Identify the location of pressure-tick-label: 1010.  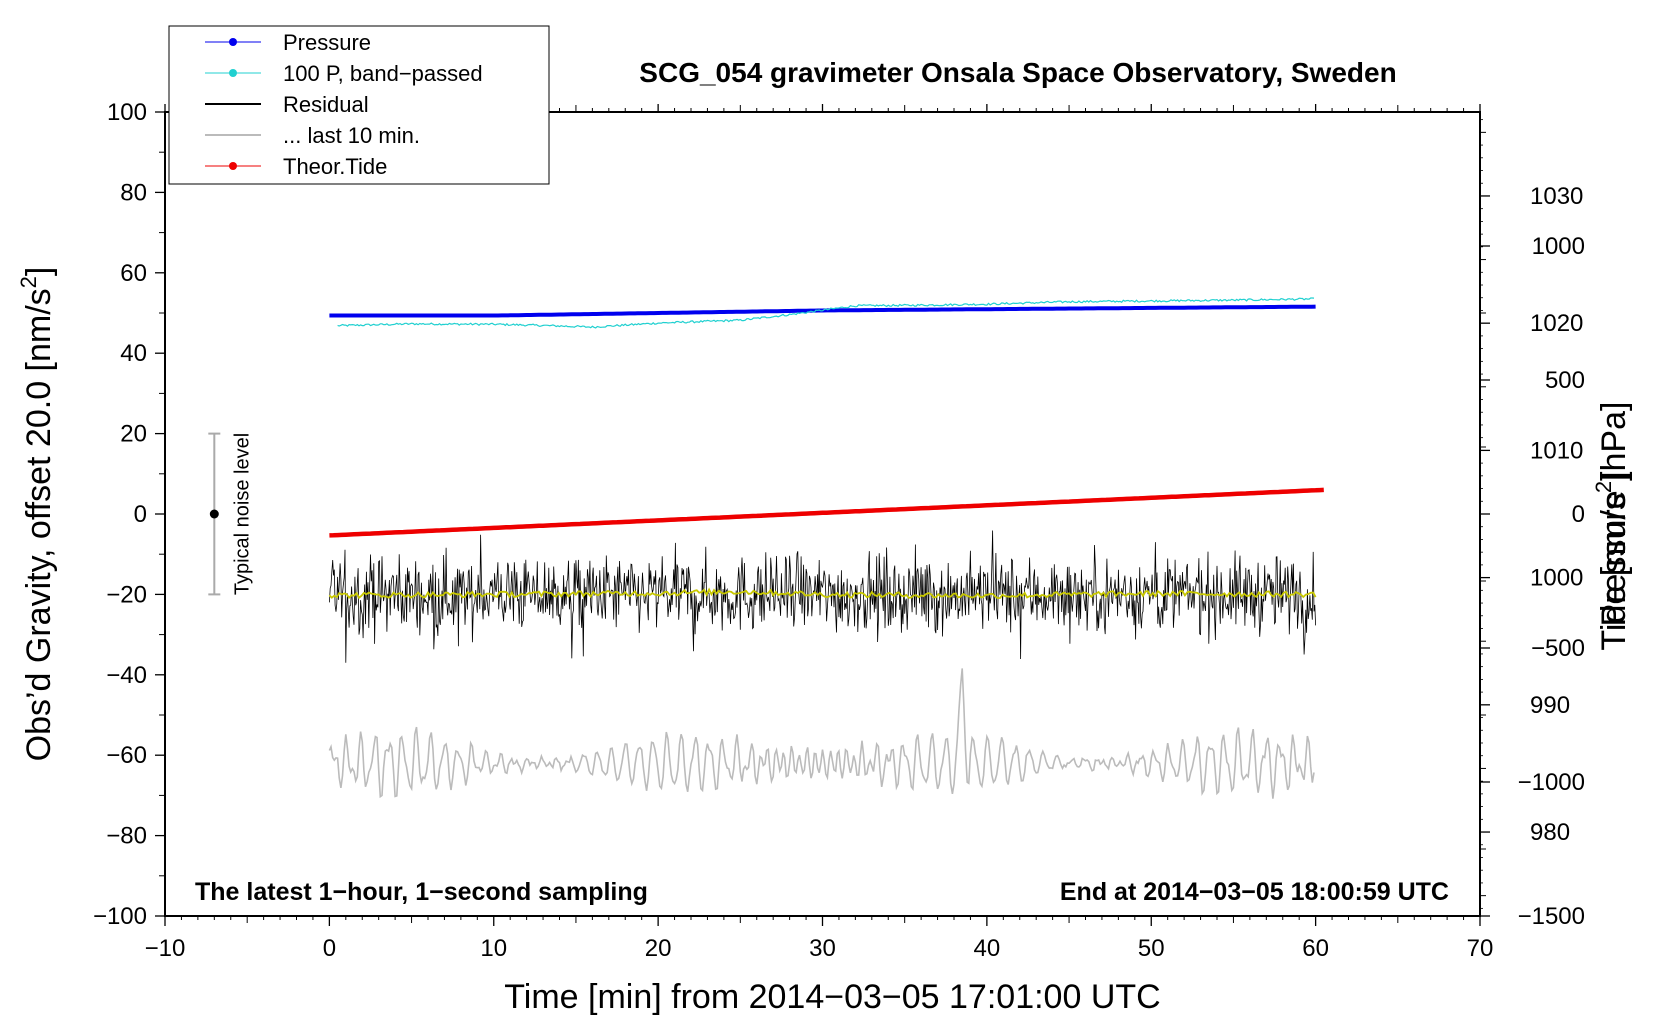
(1556, 450).